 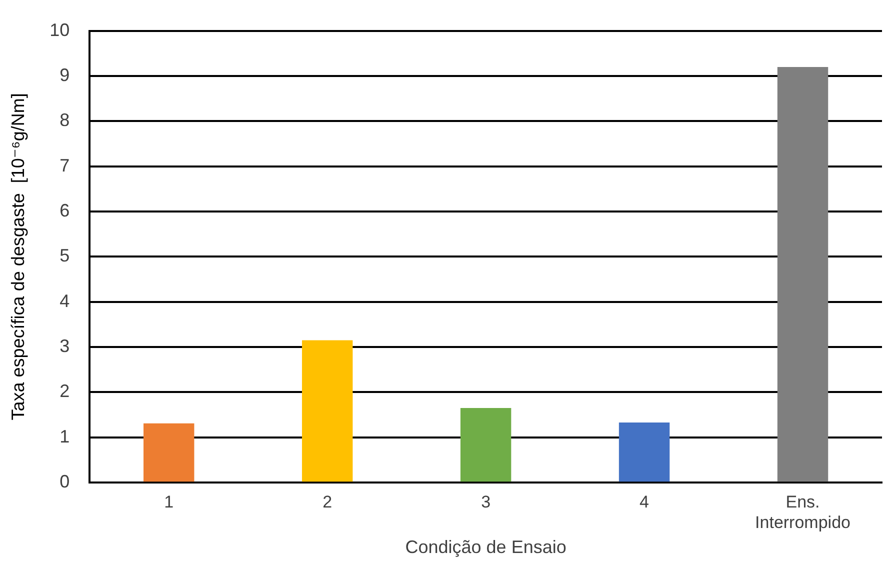 What do you see at coordinates (645, 502) in the screenshot?
I see `x-tick-label: 4` at bounding box center [645, 502].